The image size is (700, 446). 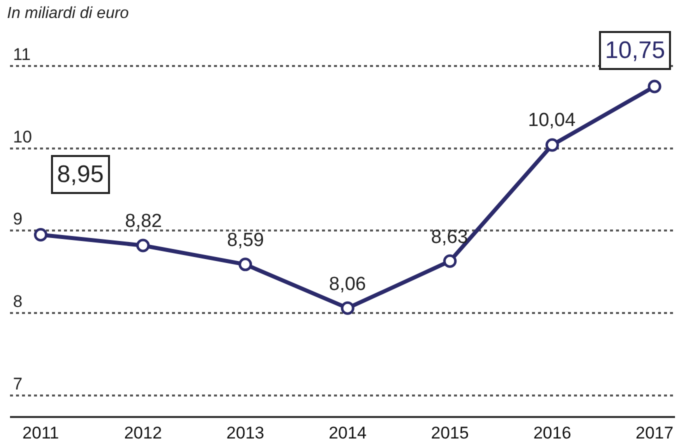 What do you see at coordinates (655, 432) in the screenshot?
I see `x-tick-label: 2017` at bounding box center [655, 432].